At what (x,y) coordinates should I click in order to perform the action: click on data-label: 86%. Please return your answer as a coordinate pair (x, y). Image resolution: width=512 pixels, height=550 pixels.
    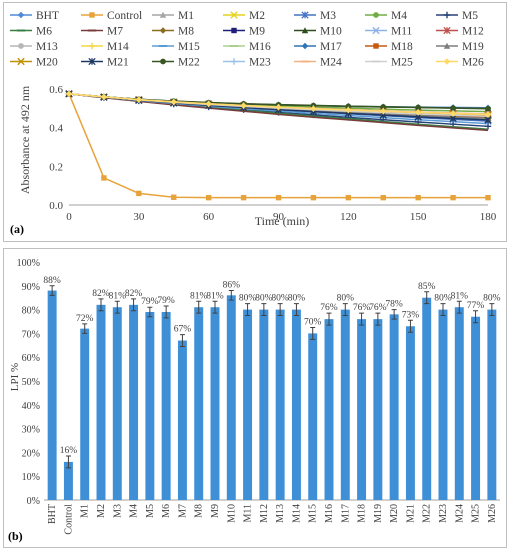
    Looking at the image, I should click on (232, 286).